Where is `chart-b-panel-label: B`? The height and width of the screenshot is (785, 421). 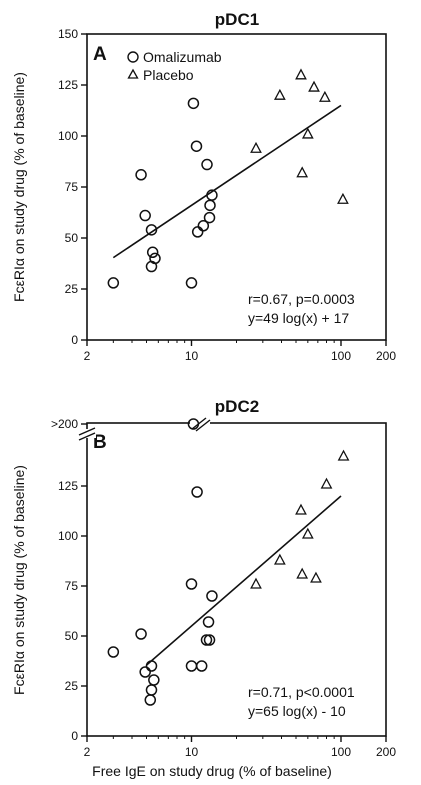
chart-b-panel-label: B is located at coordinates (100, 442).